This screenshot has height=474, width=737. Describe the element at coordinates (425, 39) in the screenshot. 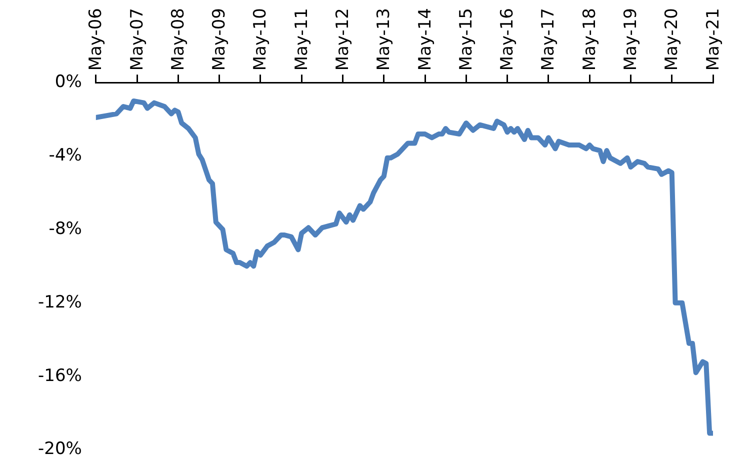

I see `x-tick-label: May-14` at that location.